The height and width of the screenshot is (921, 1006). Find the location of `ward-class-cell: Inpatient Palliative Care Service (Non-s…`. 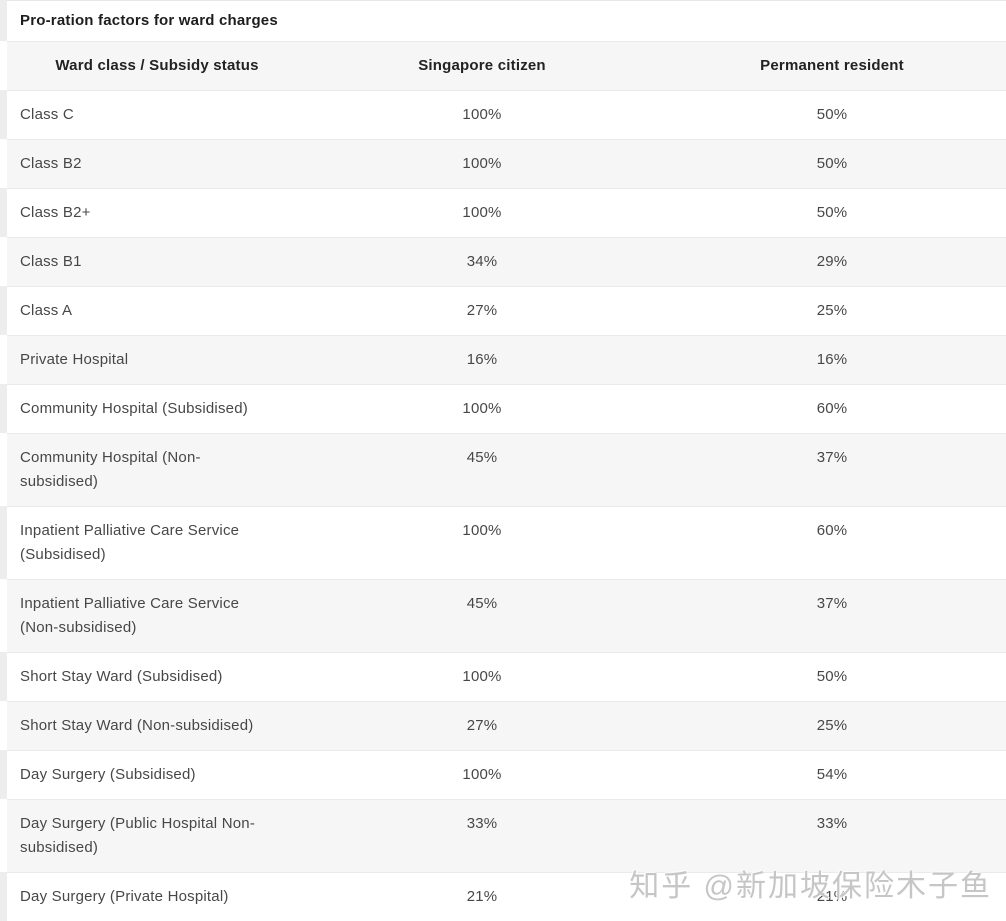

ward-class-cell: Inpatient Palliative Care Service (Non-s… is located at coordinates (157, 616).